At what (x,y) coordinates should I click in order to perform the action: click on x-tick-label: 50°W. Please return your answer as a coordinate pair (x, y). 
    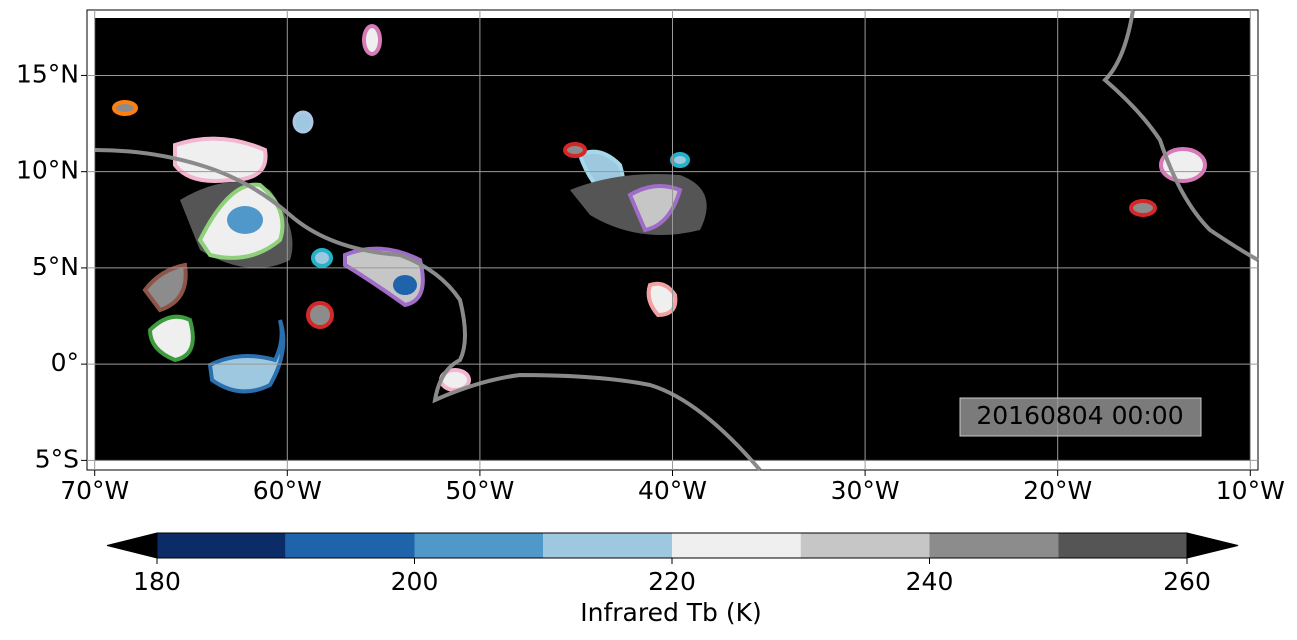
    Looking at the image, I should click on (479, 490).